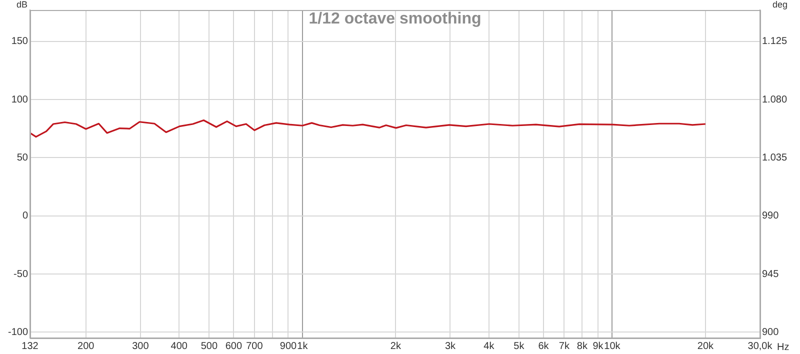 The width and height of the screenshot is (800, 354). What do you see at coordinates (22, 158) in the screenshot?
I see `y-tick-label: 50` at bounding box center [22, 158].